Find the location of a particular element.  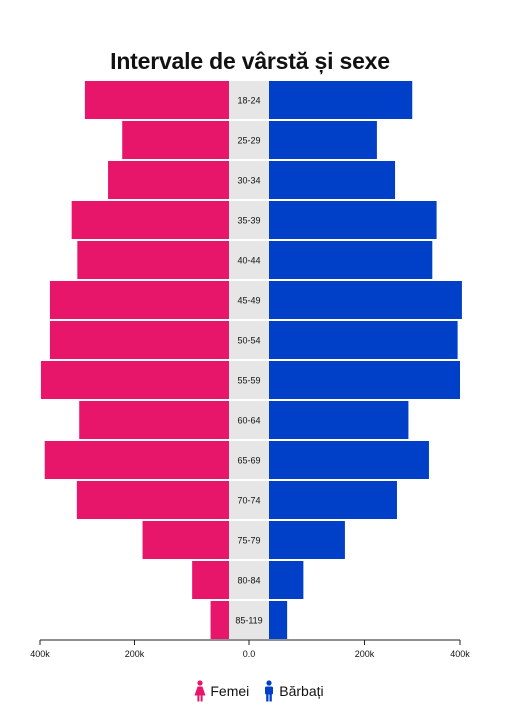

age-label: 65-69 is located at coordinates (248, 461).